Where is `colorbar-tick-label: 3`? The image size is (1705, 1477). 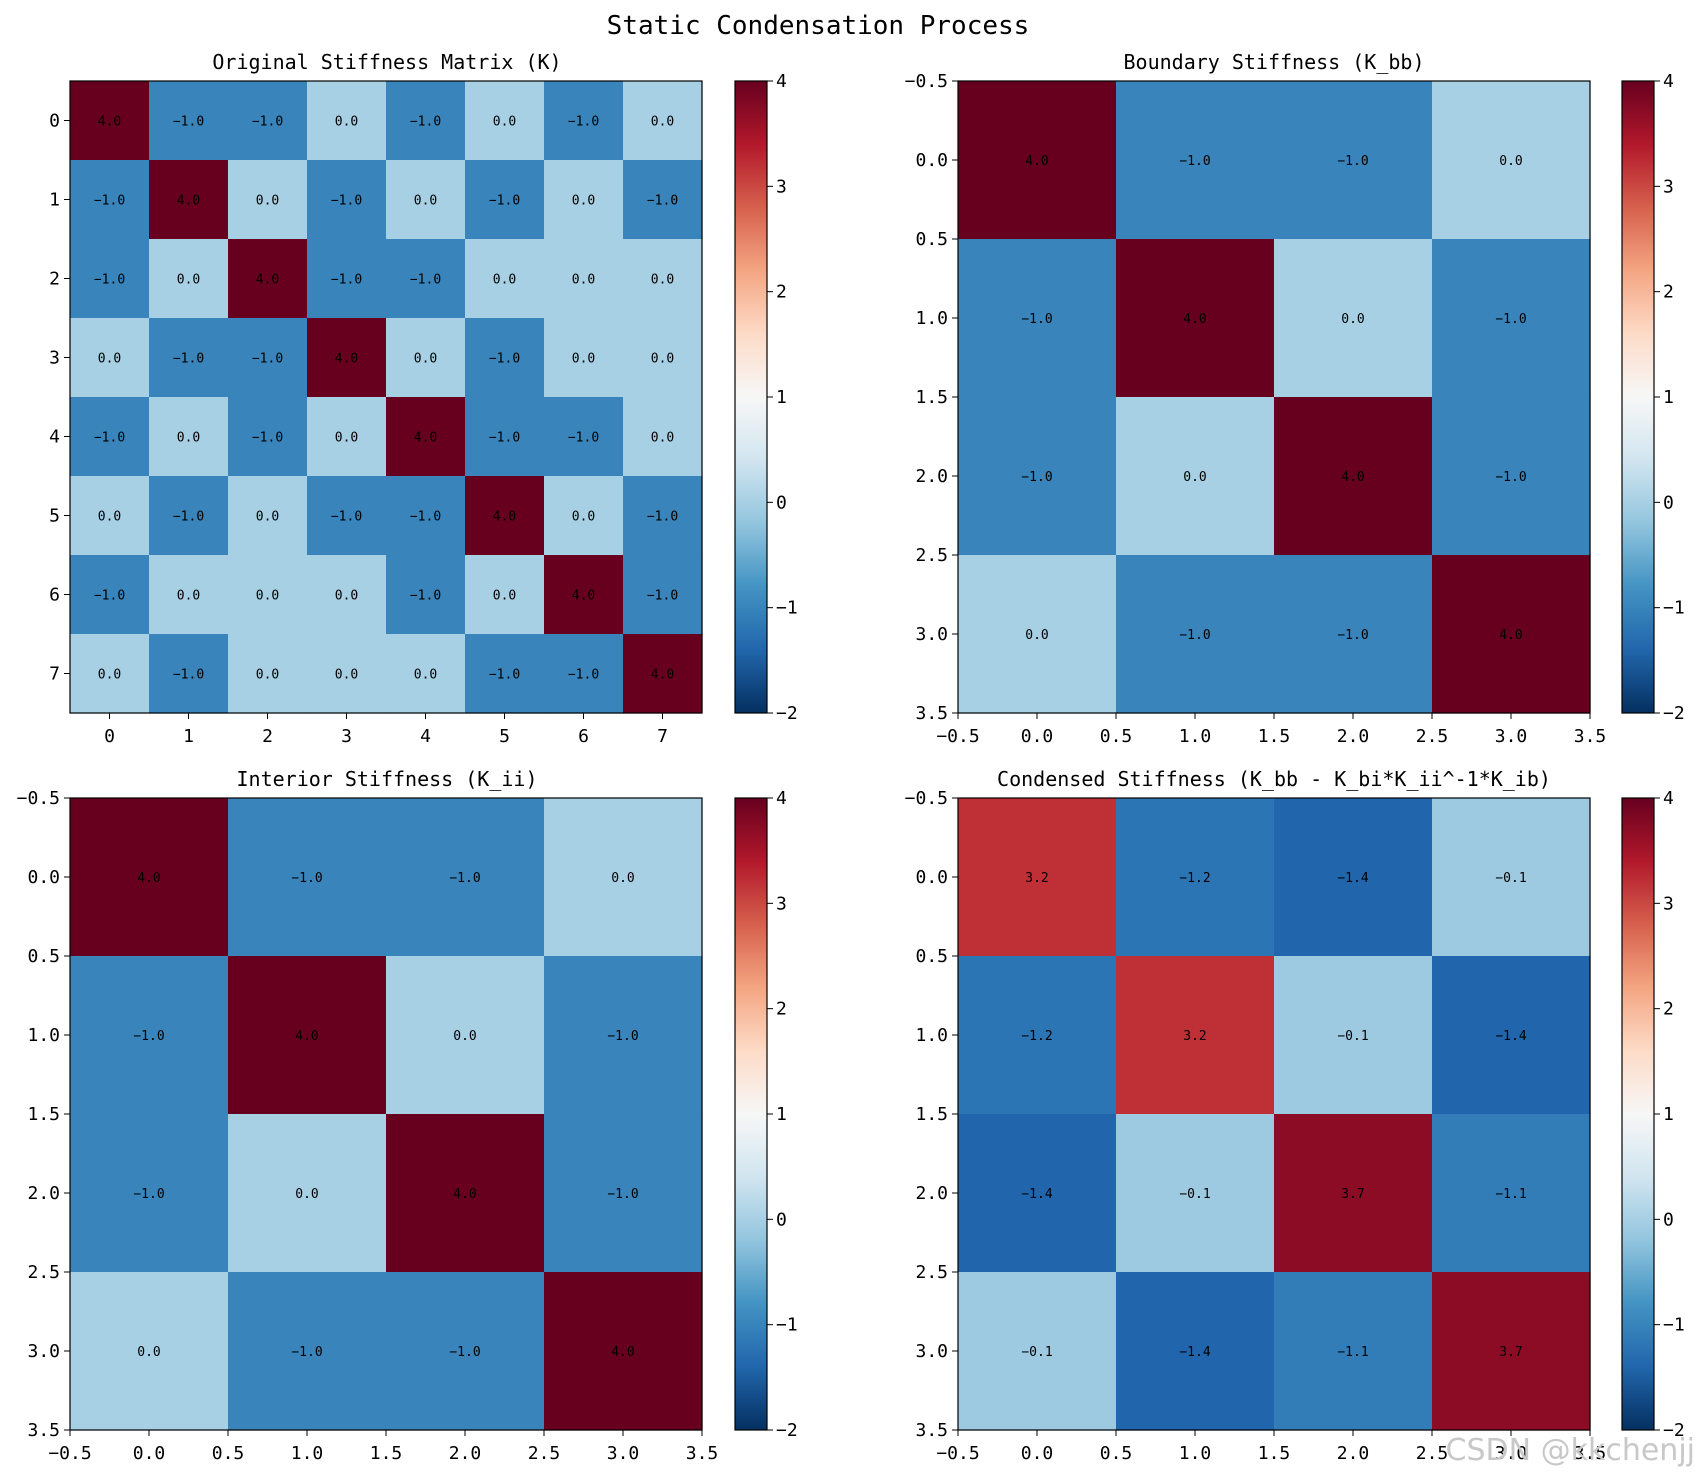
colorbar-tick-label: 3 is located at coordinates (781, 903).